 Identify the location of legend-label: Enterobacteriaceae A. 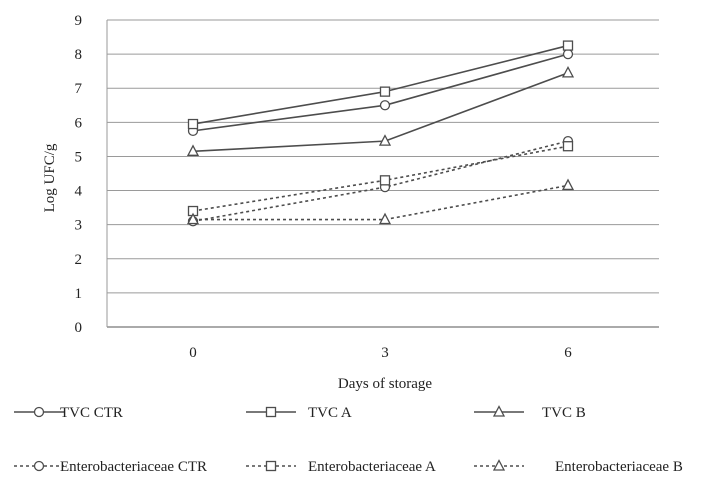
(372, 467).